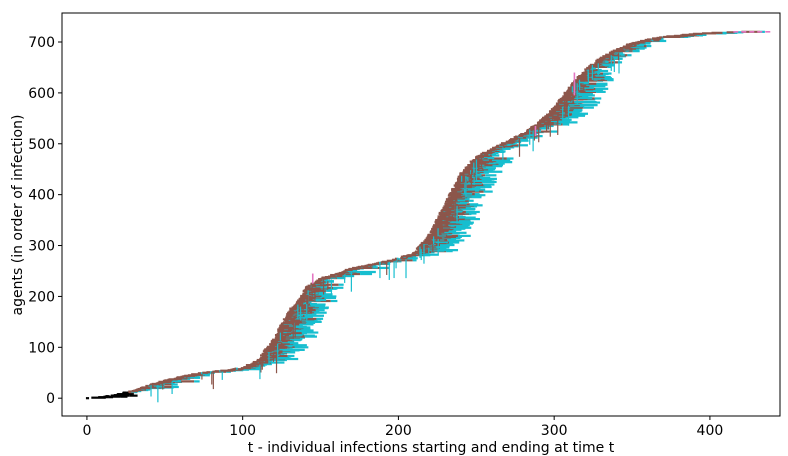 Image resolution: width=788 pixels, height=456 pixels. Describe the element at coordinates (41, 348) in the screenshot. I see `y-tick-label: 100` at that location.